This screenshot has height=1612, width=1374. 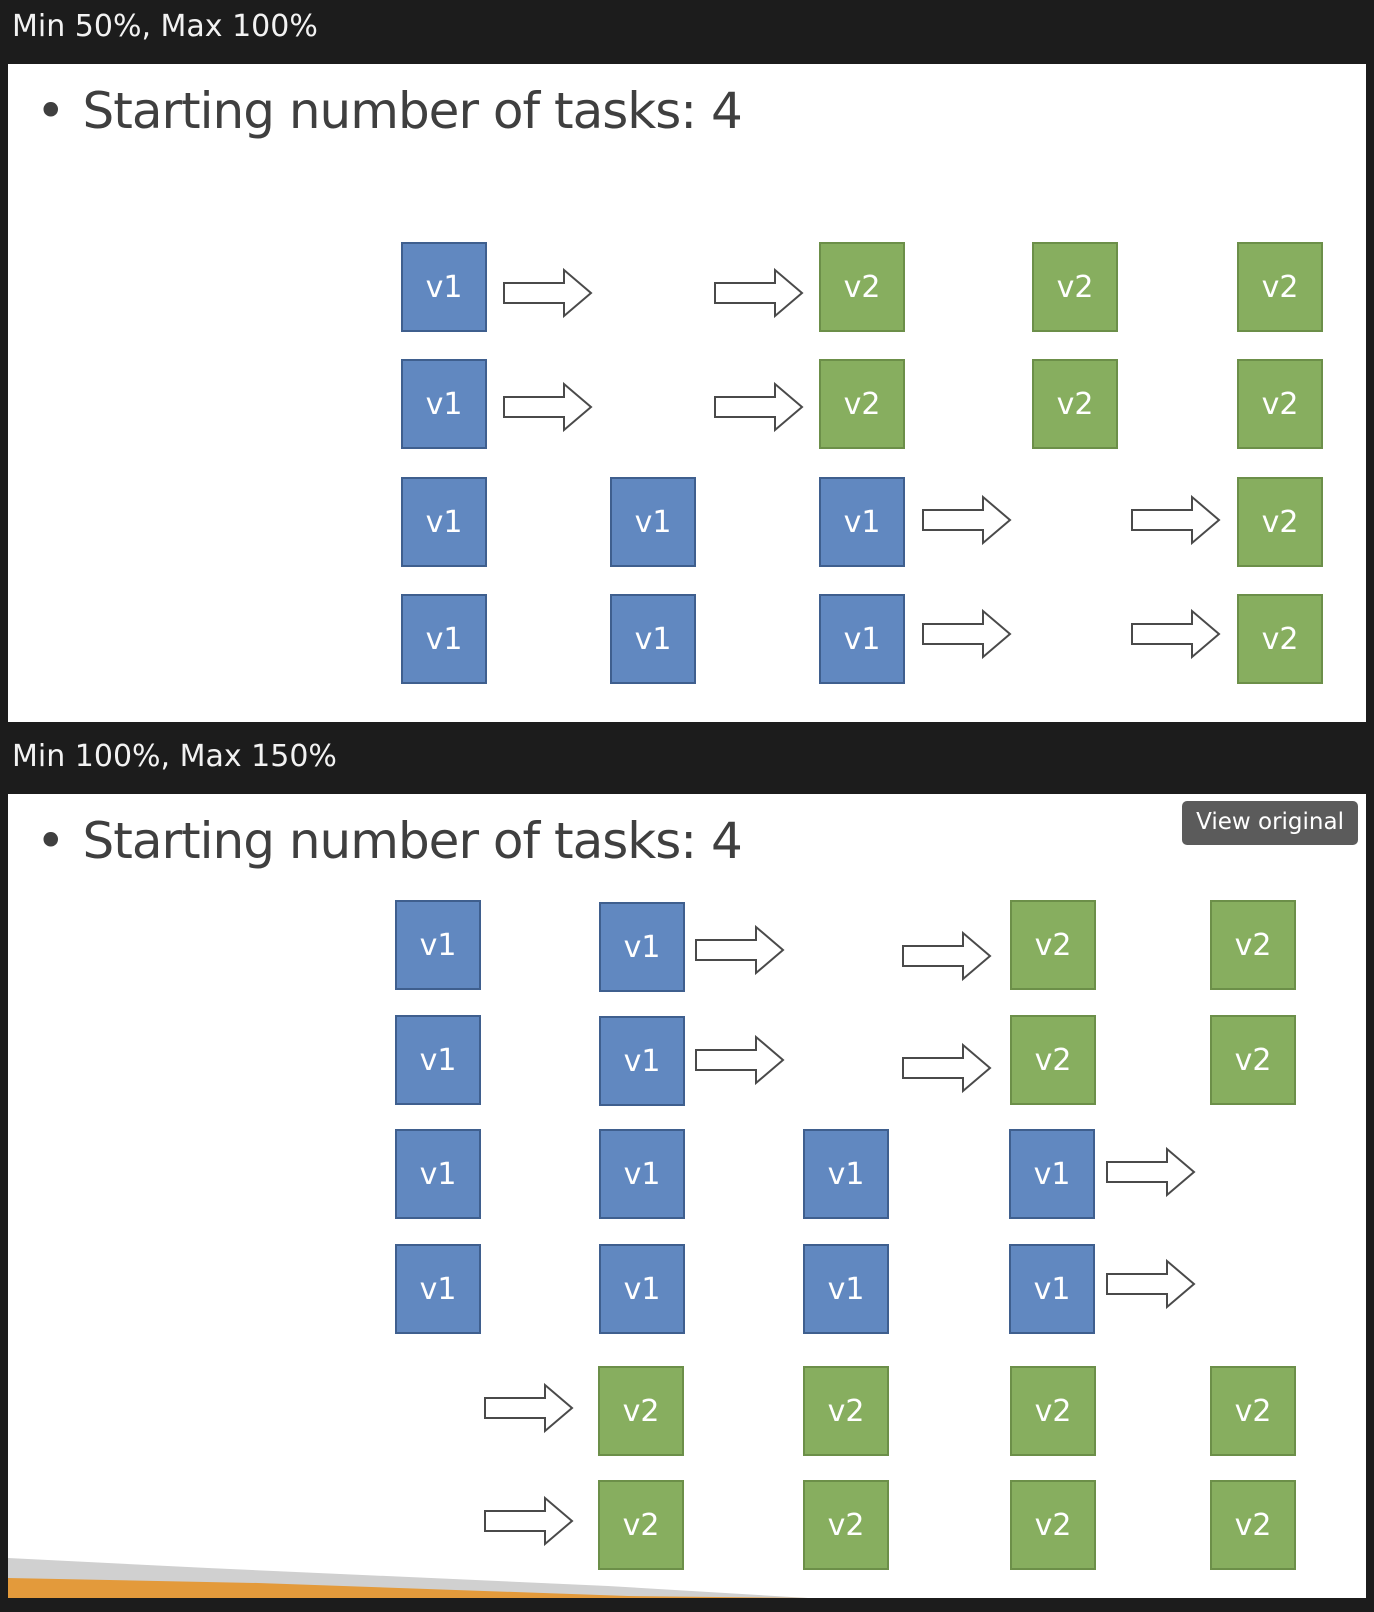 I want to click on panel-2-label: Min 100%, Max 150%, so click(x=174, y=756).